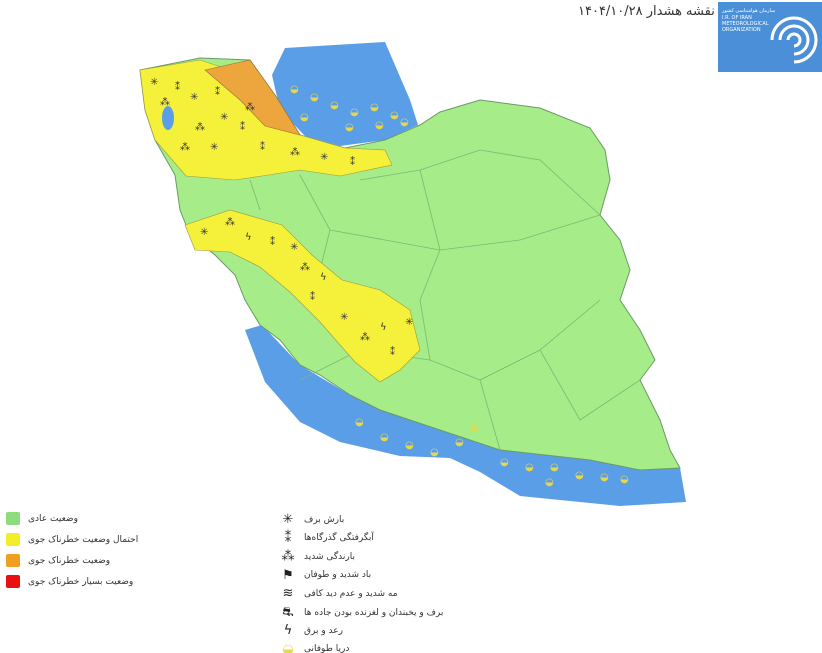 The width and height of the screenshot is (822, 653). What do you see at coordinates (741, 30) in the screenshot?
I see `logo-text-3: ORGANIZATION` at bounding box center [741, 30].